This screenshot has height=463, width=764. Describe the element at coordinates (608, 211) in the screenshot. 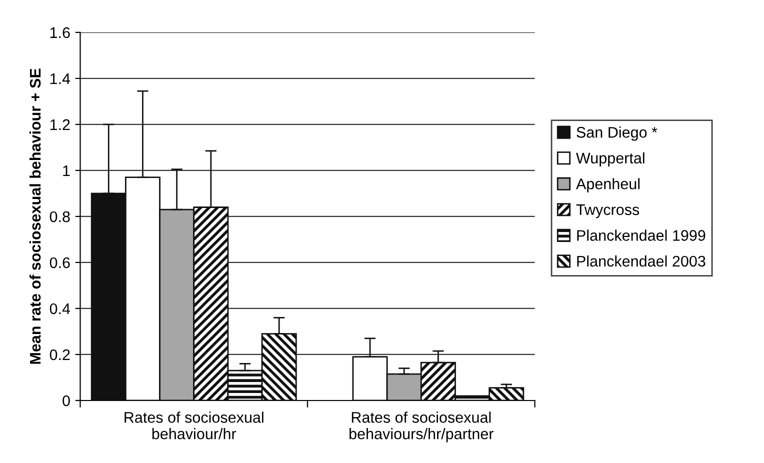

I see `legend-label: Twycross` at that location.